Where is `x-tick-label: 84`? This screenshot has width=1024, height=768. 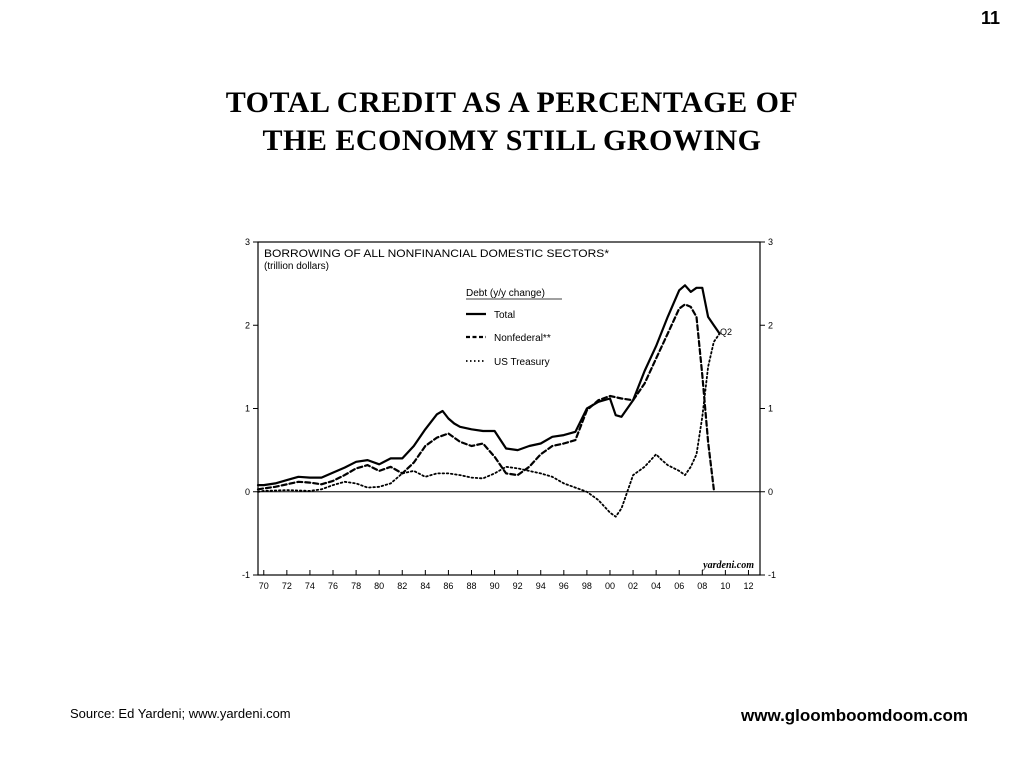
x-tick-label: 84 is located at coordinates (425, 586).